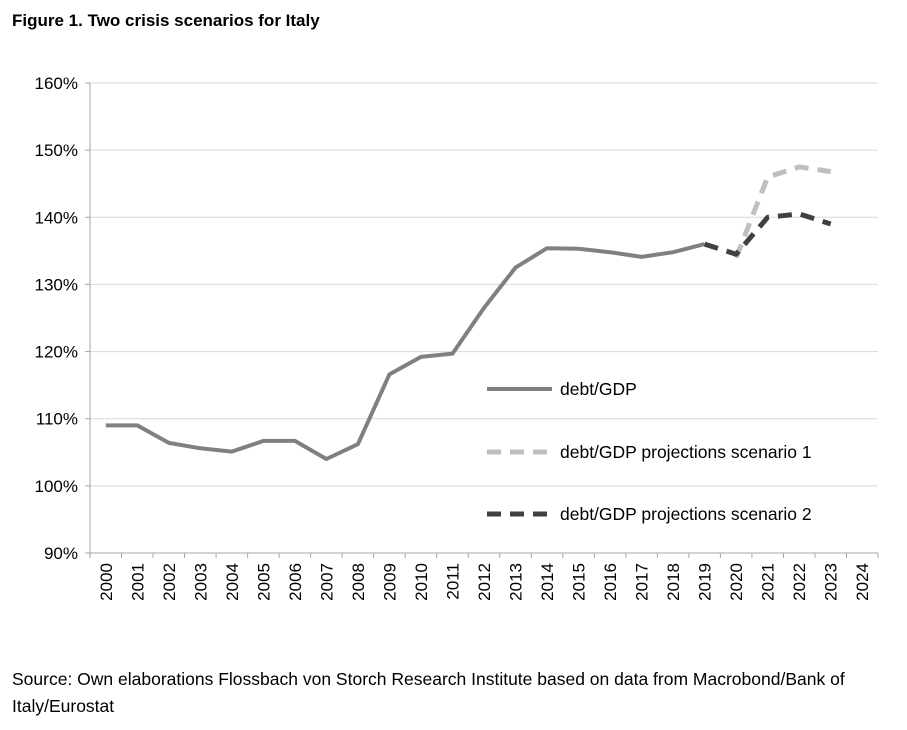 Image resolution: width=907 pixels, height=730 pixels. Describe the element at coordinates (56, 486) in the screenshot. I see `y-tick-label: 100%` at that location.